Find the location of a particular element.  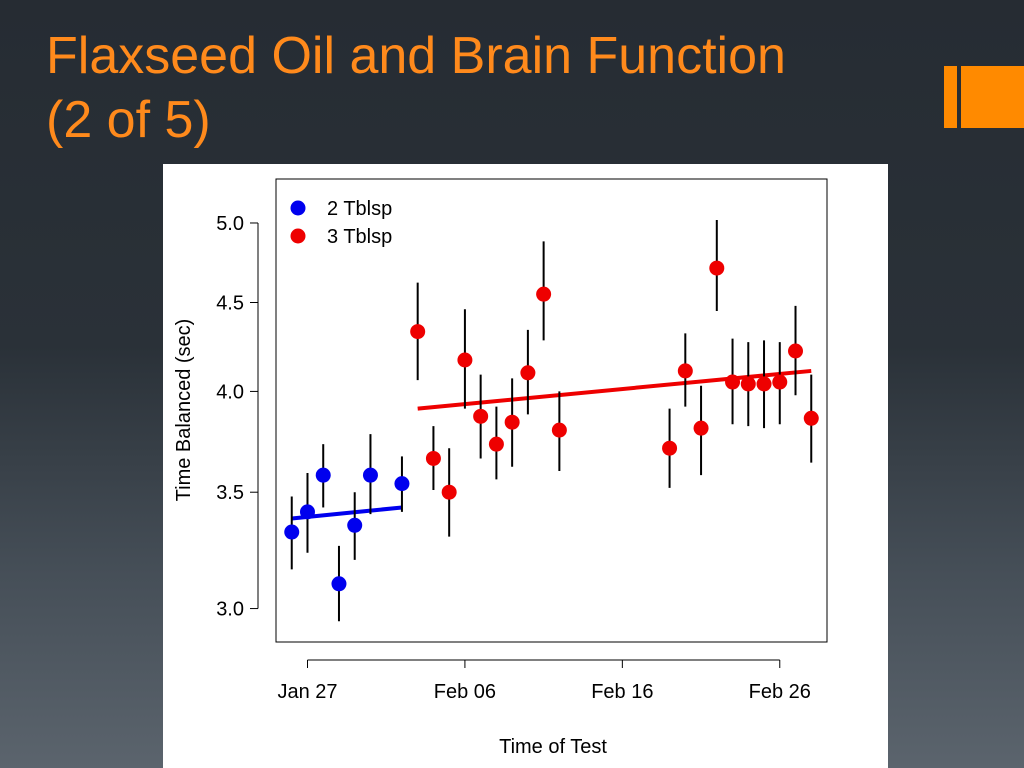

y-tick-label: 5.0 is located at coordinates (230, 224).